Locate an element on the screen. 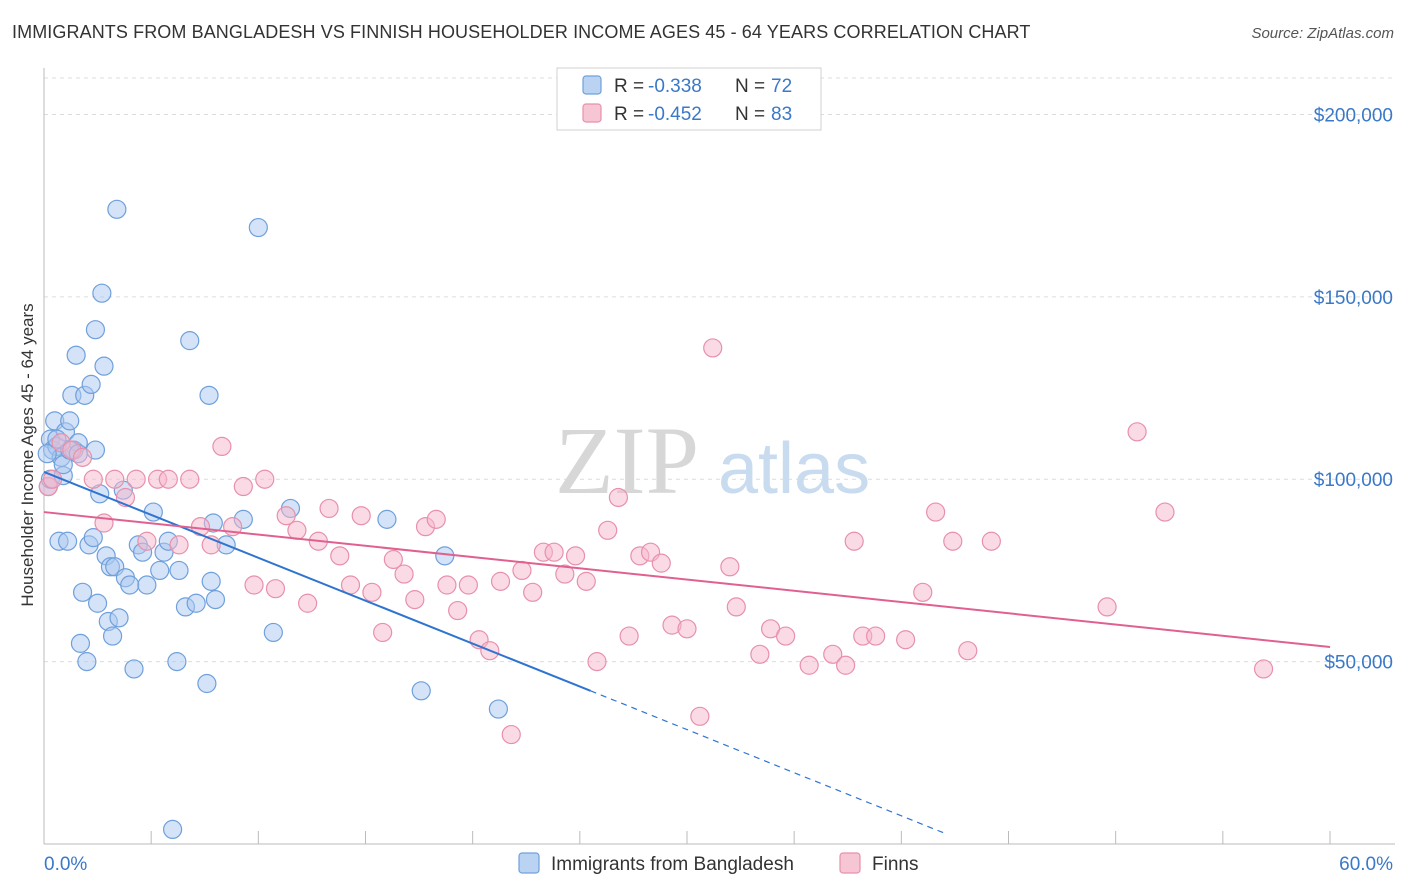  legend-n-label-1: N = is located at coordinates (750, 114).